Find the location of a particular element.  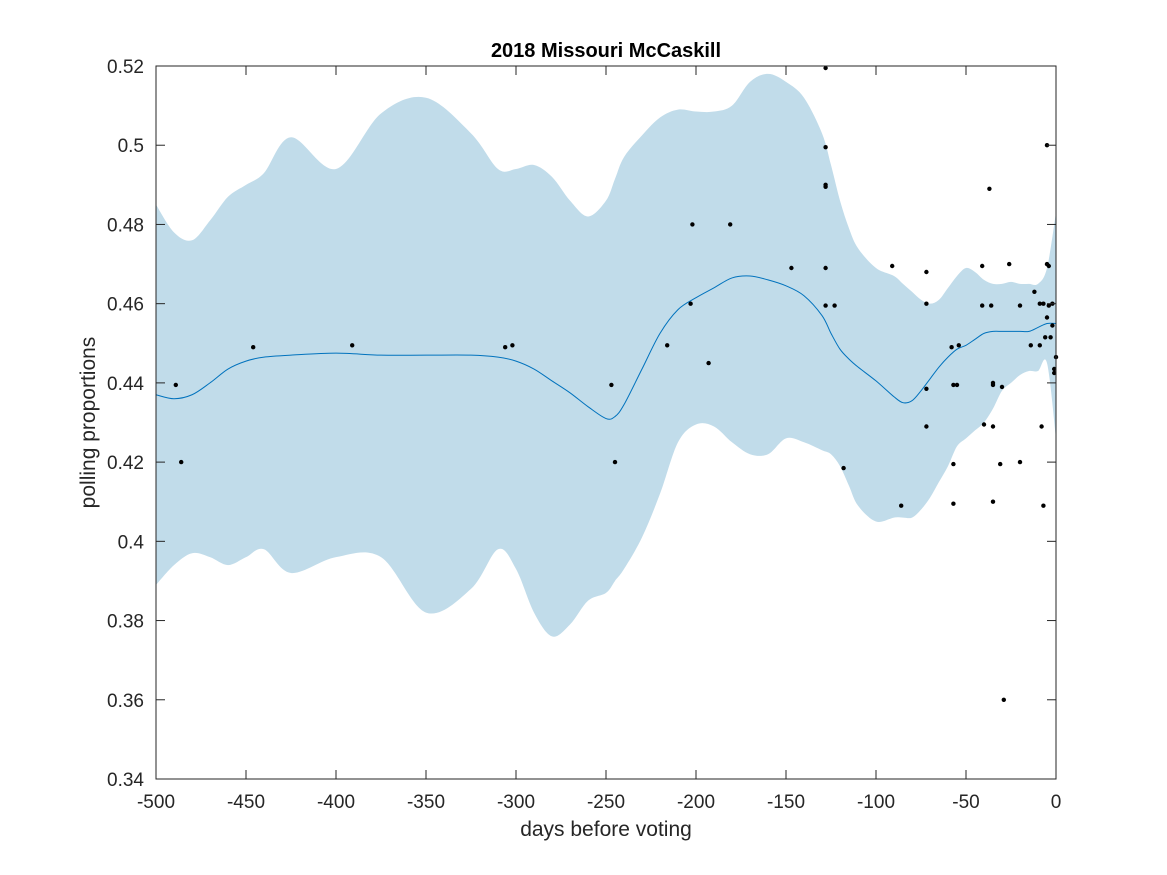

y-tick-label: 0.5 is located at coordinates (131, 146).